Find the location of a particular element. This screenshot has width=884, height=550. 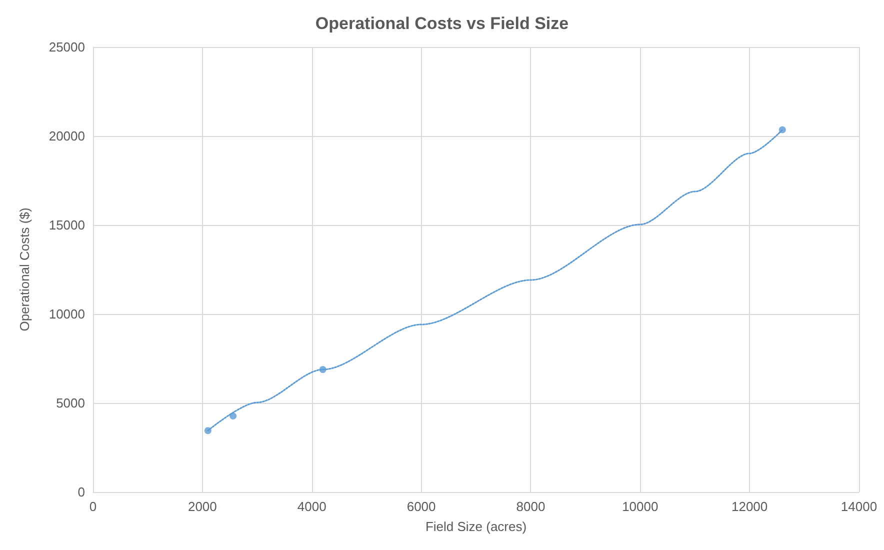

y-tick-label: 0 is located at coordinates (81, 492).